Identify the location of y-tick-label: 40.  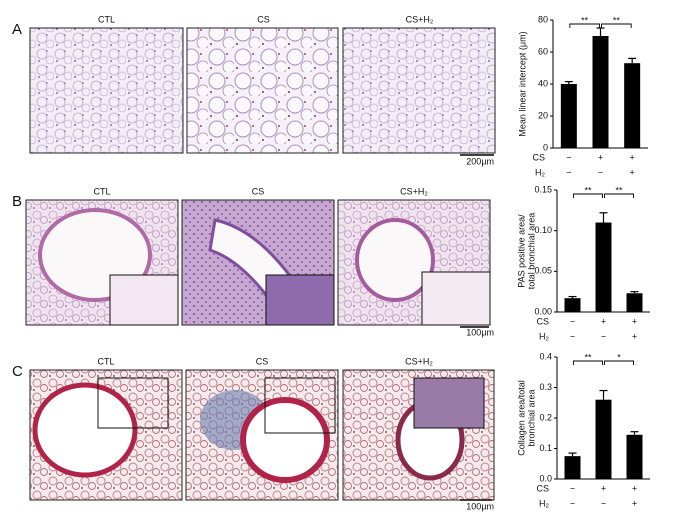
(543, 83).